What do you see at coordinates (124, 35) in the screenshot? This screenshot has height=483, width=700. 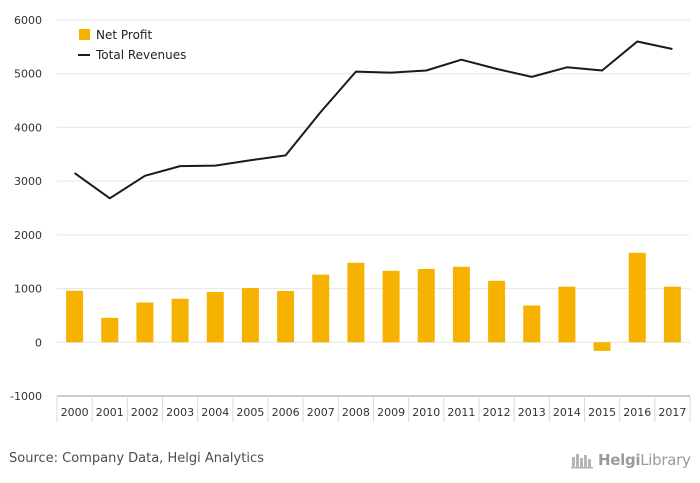 I see `legend-label-net-profit: Net Profit` at bounding box center [124, 35].